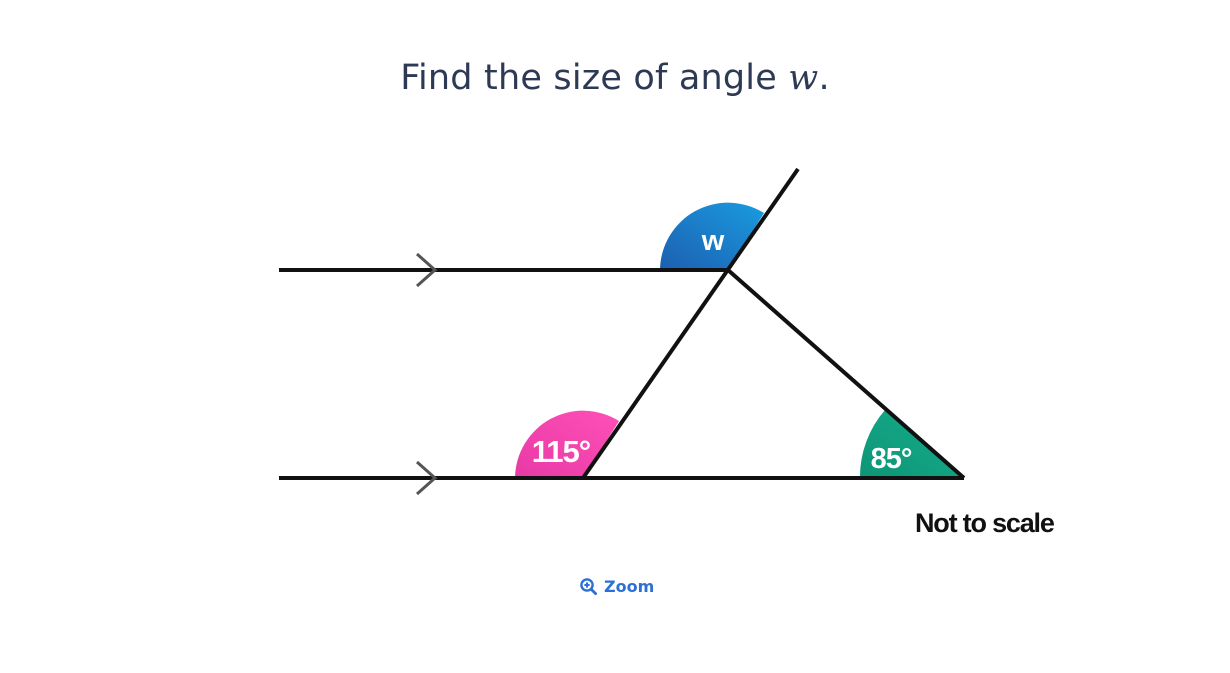 This screenshot has height=673, width=1230. I want to click on zoom-in-icon, so click(588, 586).